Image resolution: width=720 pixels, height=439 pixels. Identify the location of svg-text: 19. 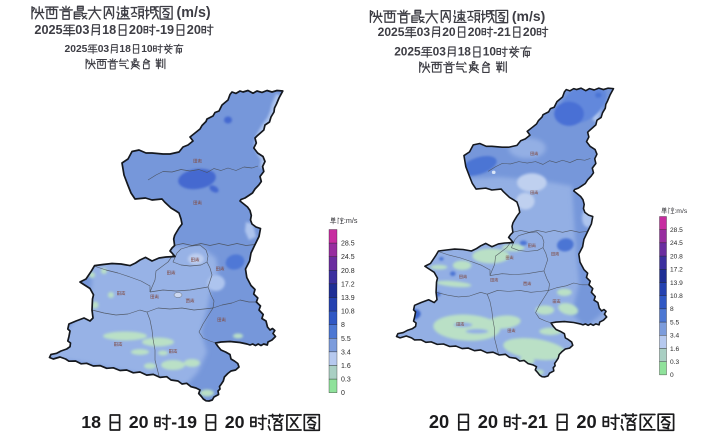
(167, 30).